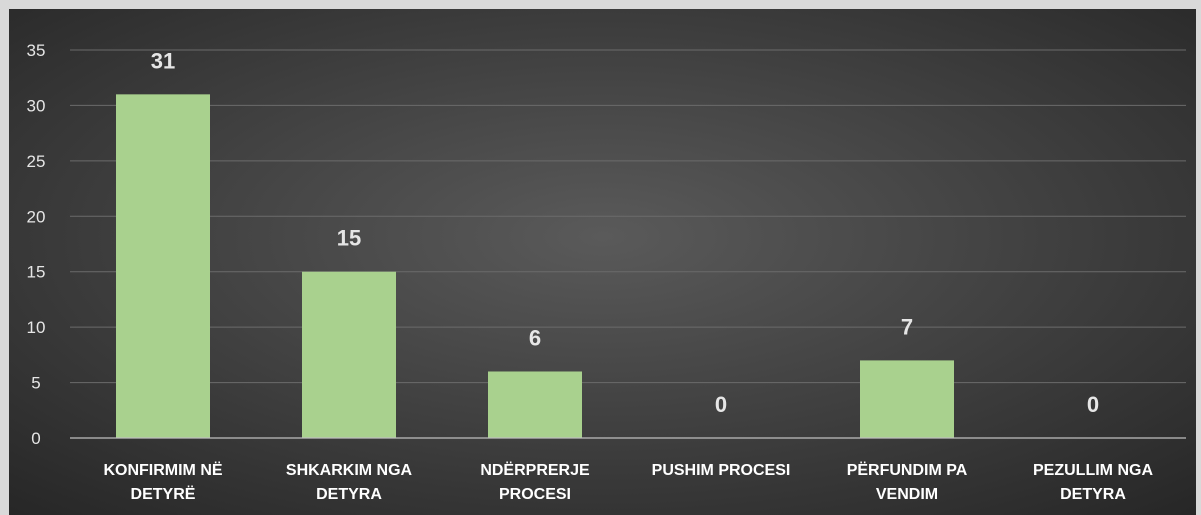 The height and width of the screenshot is (515, 1201). I want to click on data-label: 6, so click(535, 337).